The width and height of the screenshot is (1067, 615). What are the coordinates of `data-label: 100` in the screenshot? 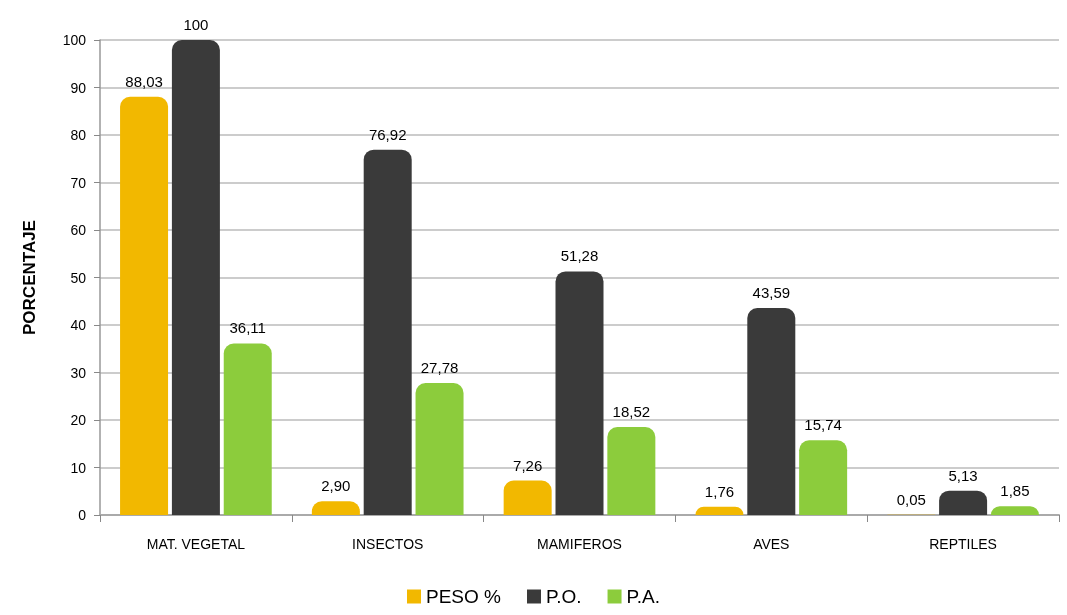 It's located at (196, 24).